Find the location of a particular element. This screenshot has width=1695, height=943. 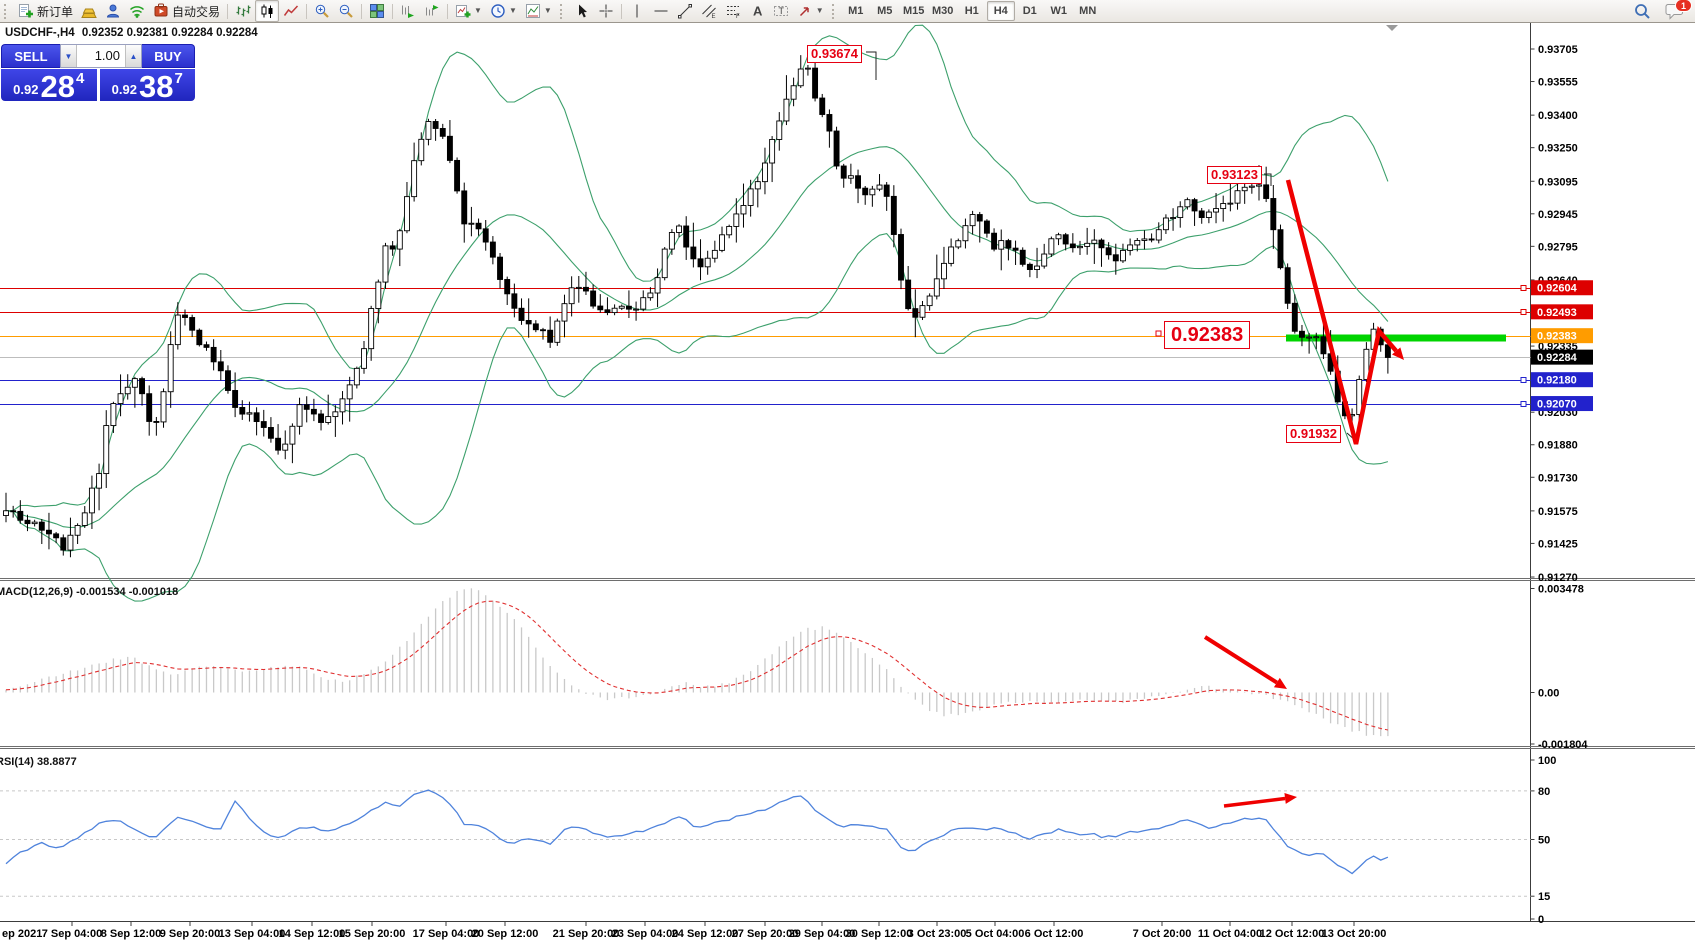

signal-icon is located at coordinates (137, 12).